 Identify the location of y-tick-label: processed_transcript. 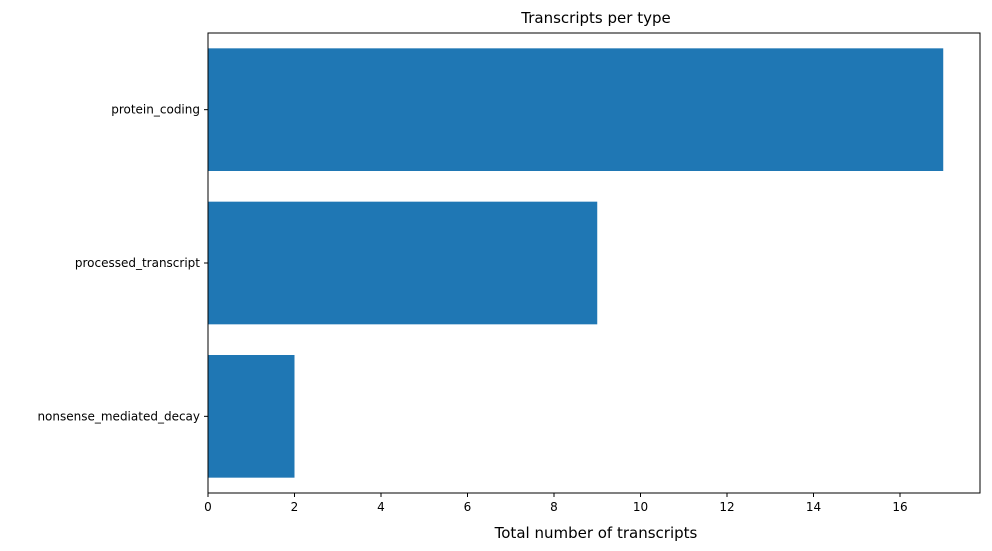
(137, 263).